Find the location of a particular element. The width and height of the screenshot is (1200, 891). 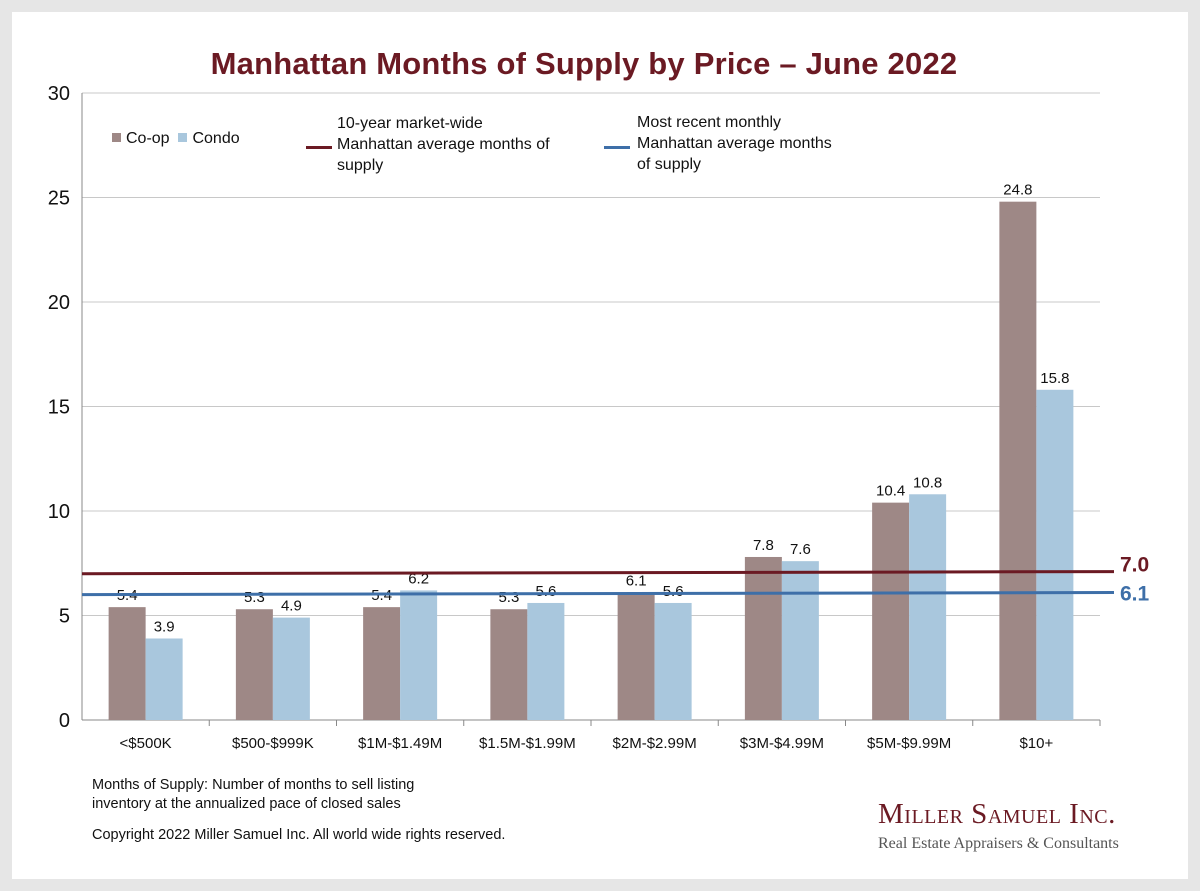

legend-ref-10yr-line2: Manhattan average months of is located at coordinates (443, 144).